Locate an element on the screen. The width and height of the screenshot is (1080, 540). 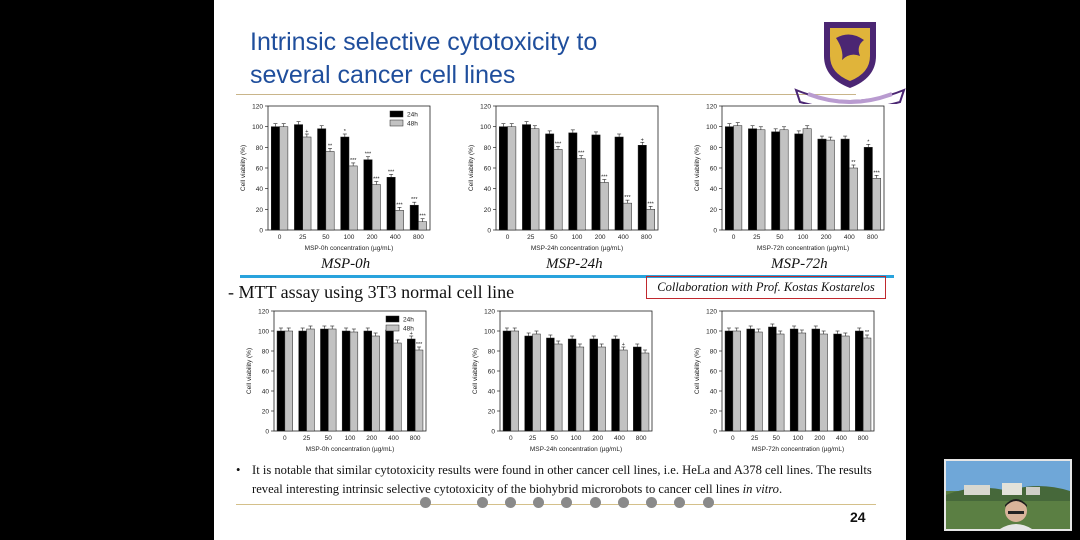
x-tick-label: 100 is located at coordinates (798, 438).